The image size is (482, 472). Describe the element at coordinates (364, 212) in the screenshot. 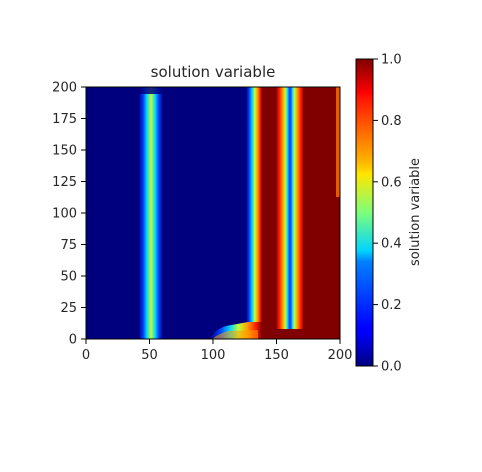

I see `colorbar-gradient` at that location.